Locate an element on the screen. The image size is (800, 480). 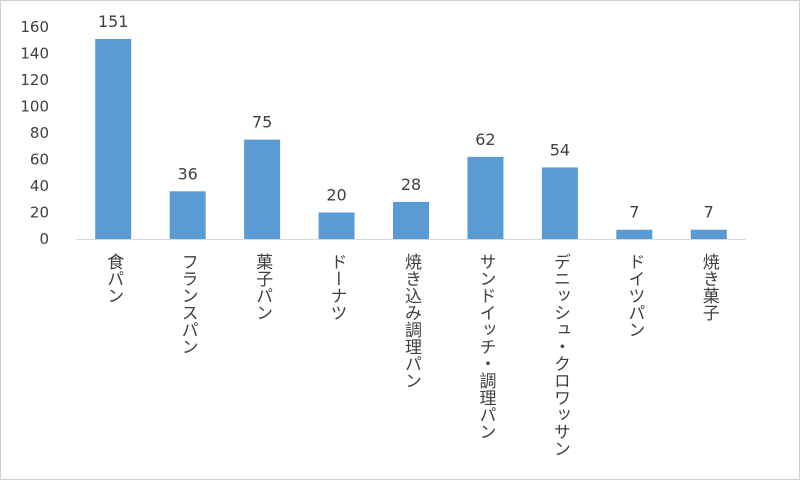
data-label: 36 is located at coordinates (187, 173).